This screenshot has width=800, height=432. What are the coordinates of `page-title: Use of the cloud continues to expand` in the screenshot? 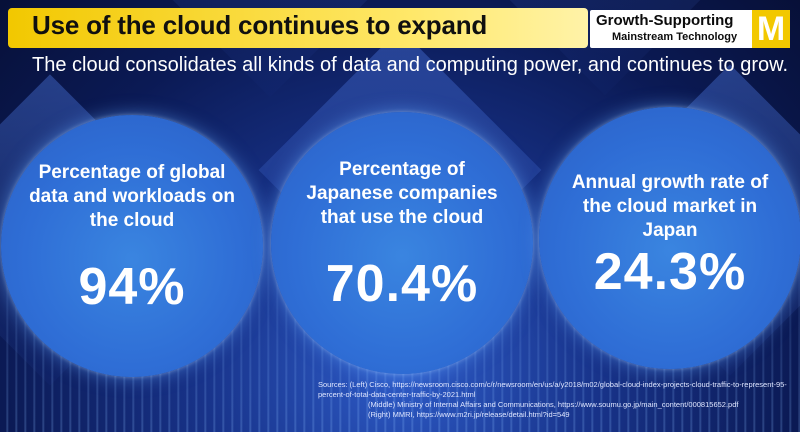 It's located at (260, 25).